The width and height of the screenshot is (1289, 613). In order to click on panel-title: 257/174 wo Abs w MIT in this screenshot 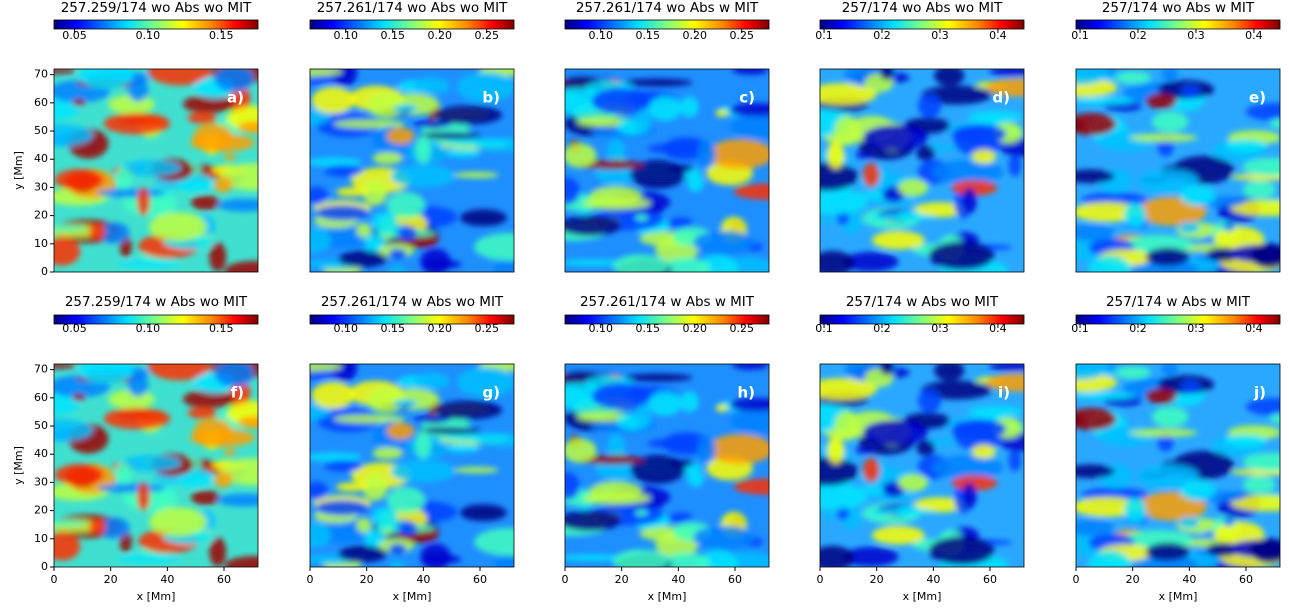, I will do `click(1178, 8)`.